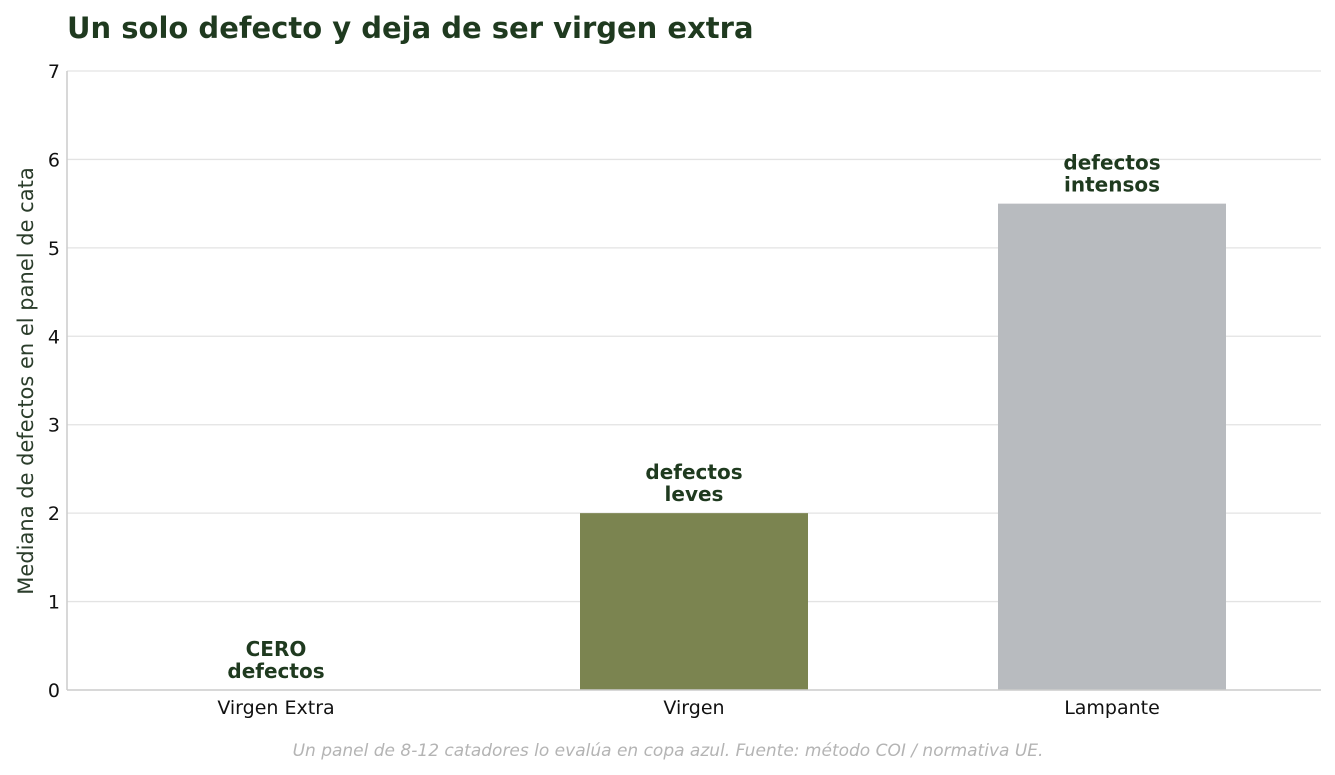 This screenshot has width=1335, height=775. What do you see at coordinates (54, 603) in the screenshot?
I see `y-tick-label: 1` at bounding box center [54, 603].